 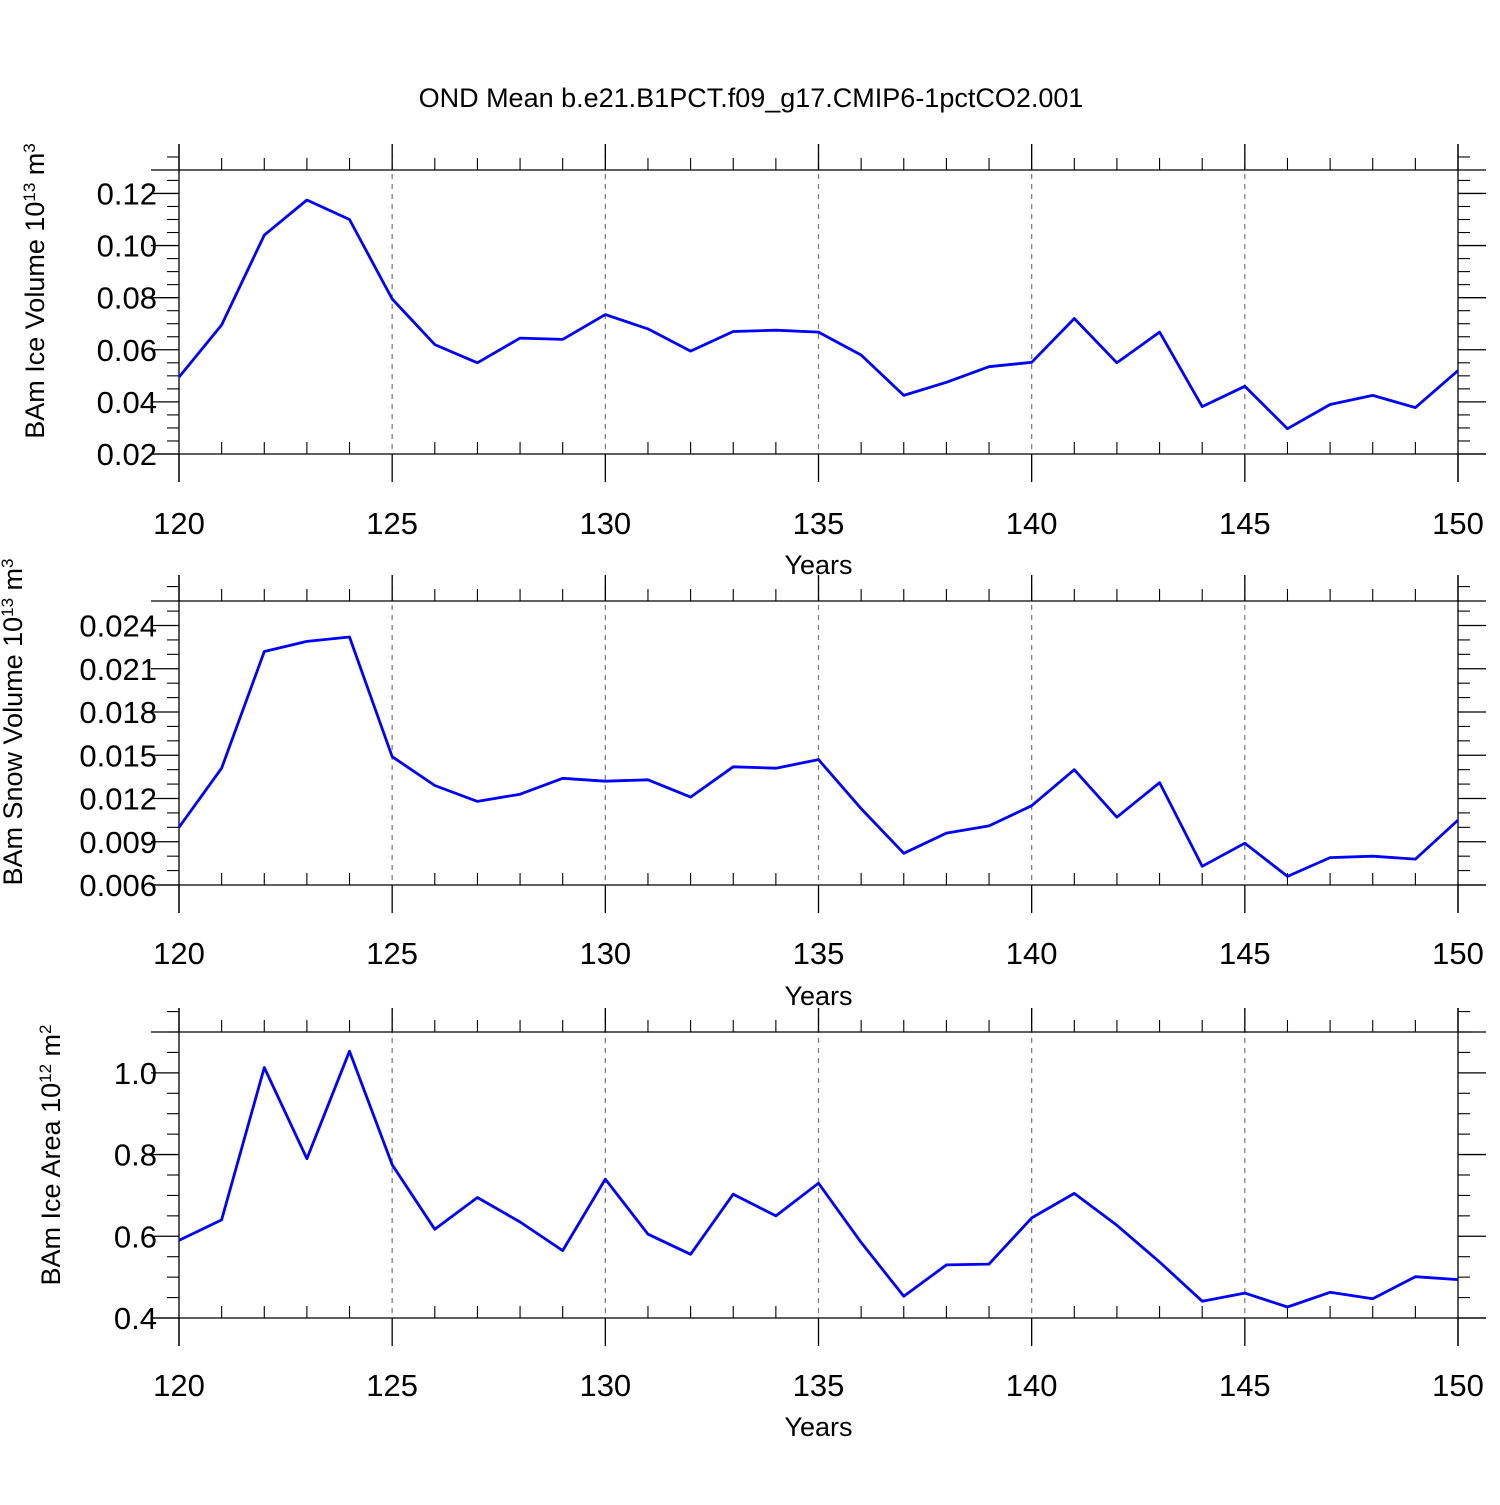 I want to click on y-tick-label: 0.006, so click(x=118, y=885).